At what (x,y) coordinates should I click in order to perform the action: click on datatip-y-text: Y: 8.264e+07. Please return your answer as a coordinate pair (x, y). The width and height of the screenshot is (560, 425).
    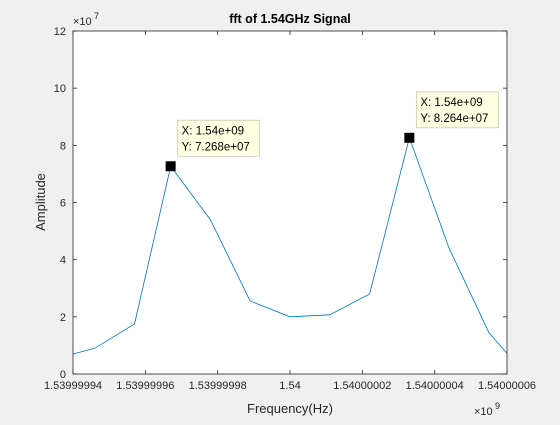
    Looking at the image, I should click on (454, 119).